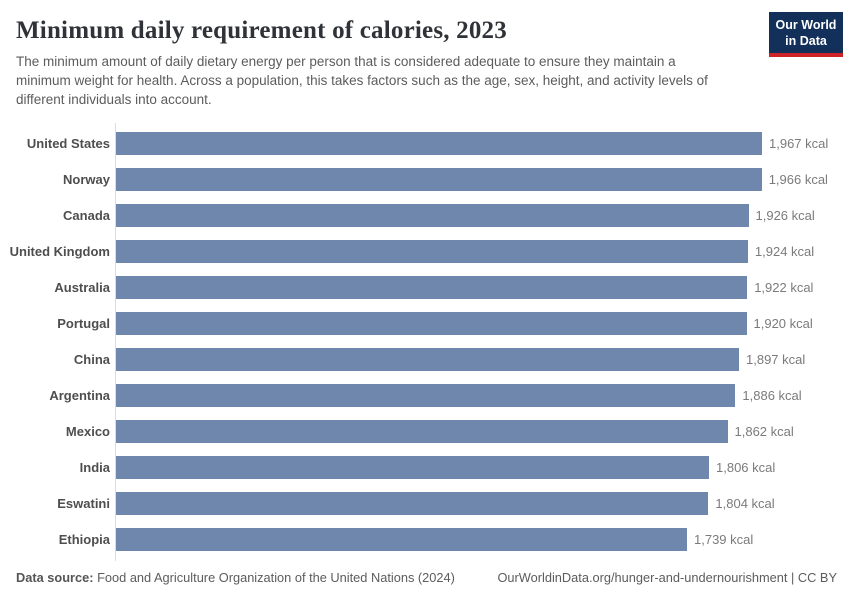 This screenshot has width=850, height=600. I want to click on value-label: 1,862 kcal, so click(764, 431).